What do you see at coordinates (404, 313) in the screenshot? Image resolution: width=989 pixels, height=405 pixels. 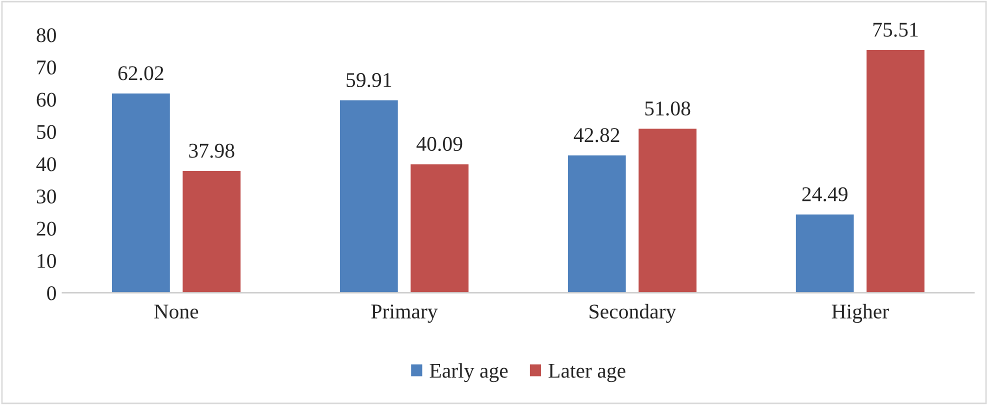 I see `x-tick-label: Primary` at bounding box center [404, 313].